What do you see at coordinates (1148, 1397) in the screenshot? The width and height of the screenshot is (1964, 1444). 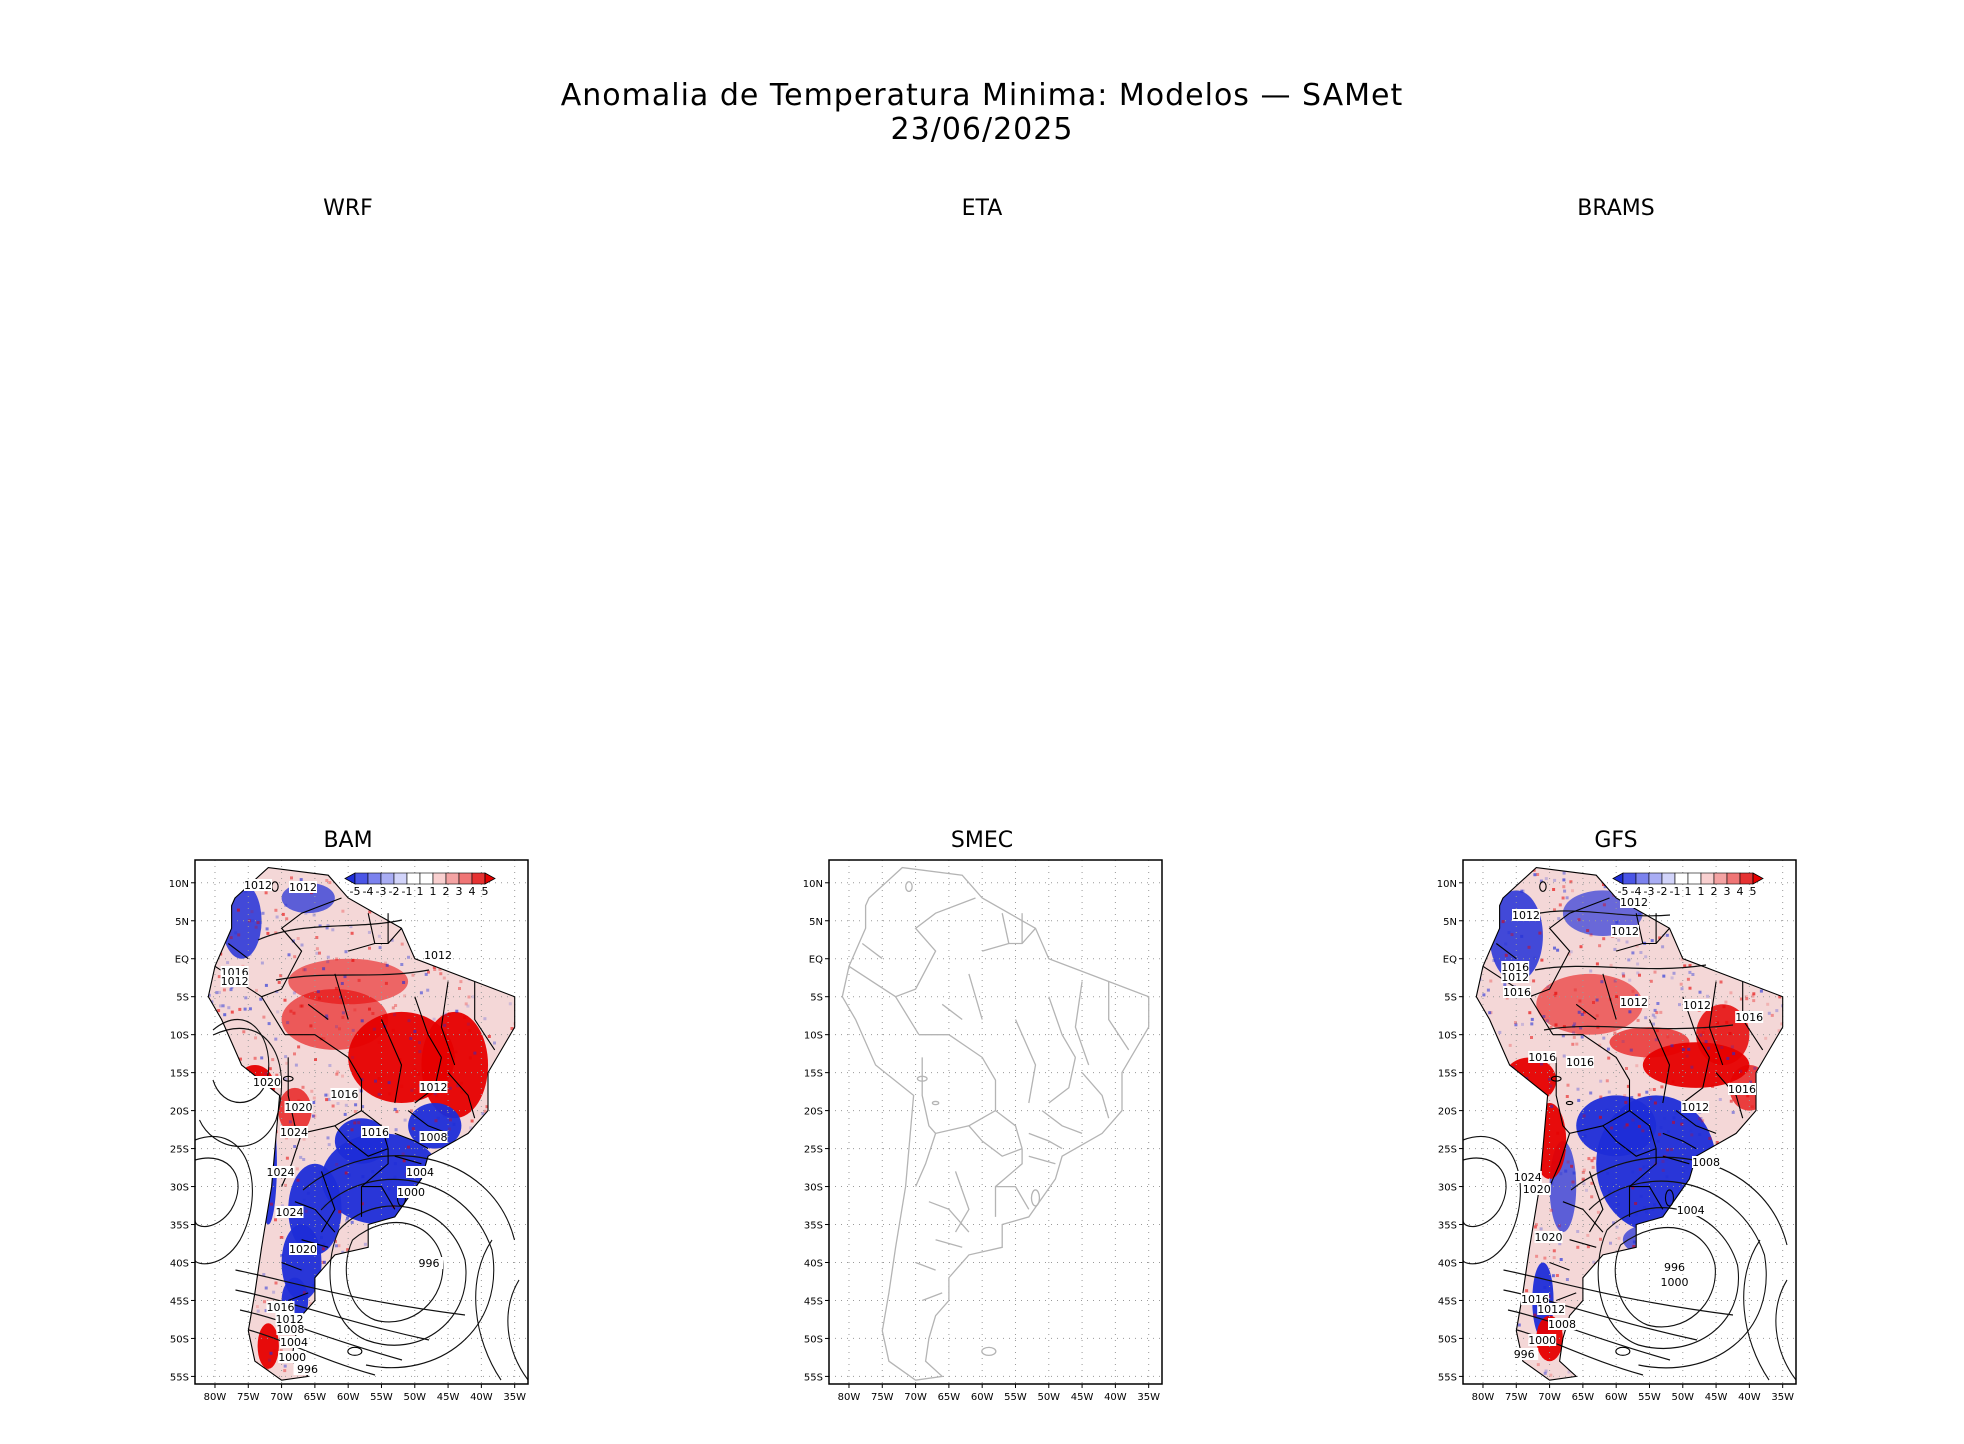 I see `lon-tick-label: 35W` at bounding box center [1148, 1397].